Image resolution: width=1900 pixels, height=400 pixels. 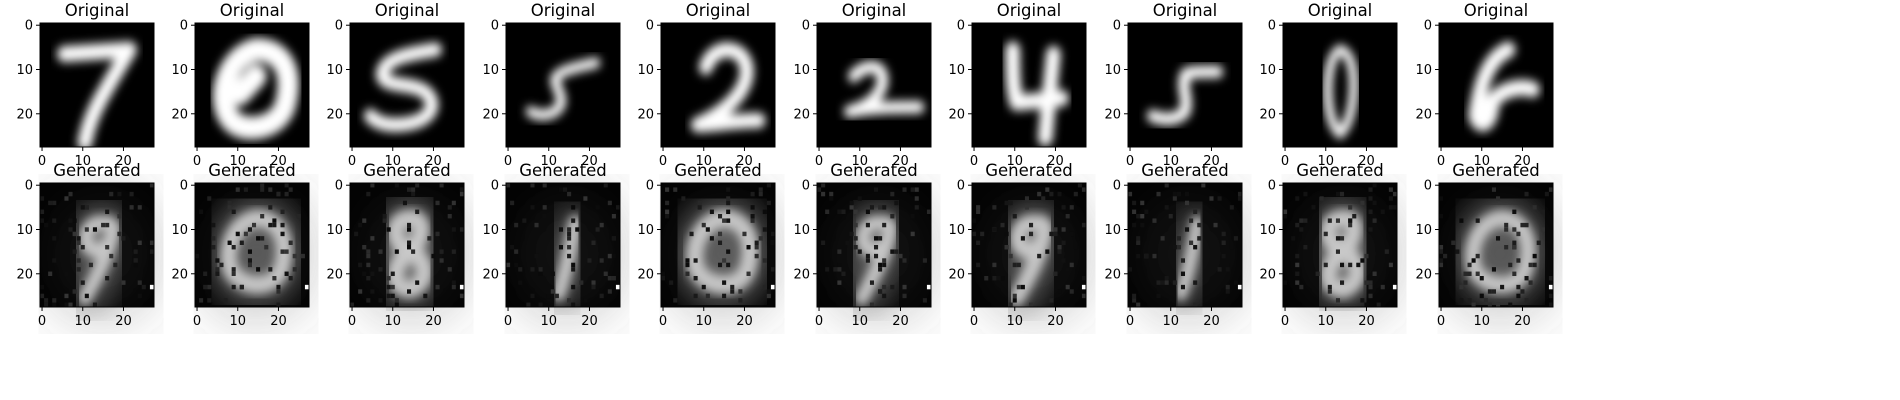 I want to click on original-panel-1: Original 0 10 20 0 10 20, so click(x=85, y=85).